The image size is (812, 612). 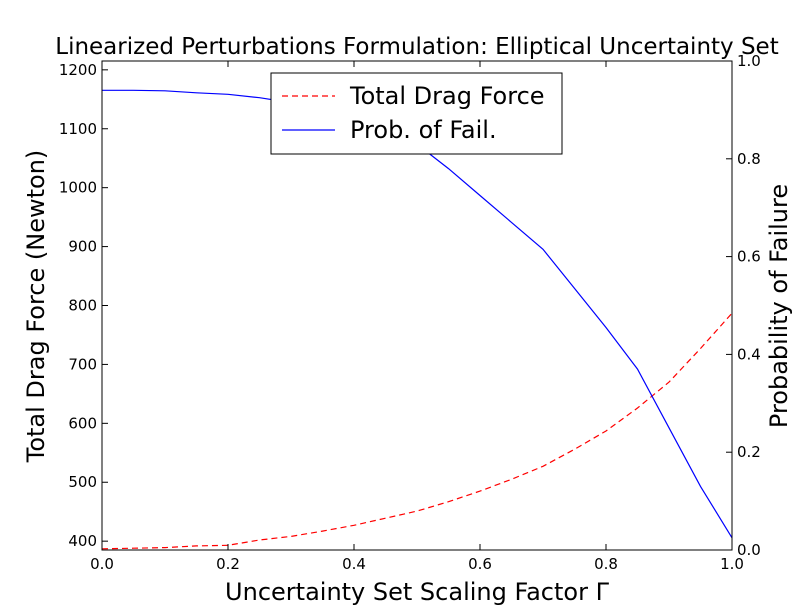 I want to click on y-left-tick-label: 500, so click(x=82, y=482).